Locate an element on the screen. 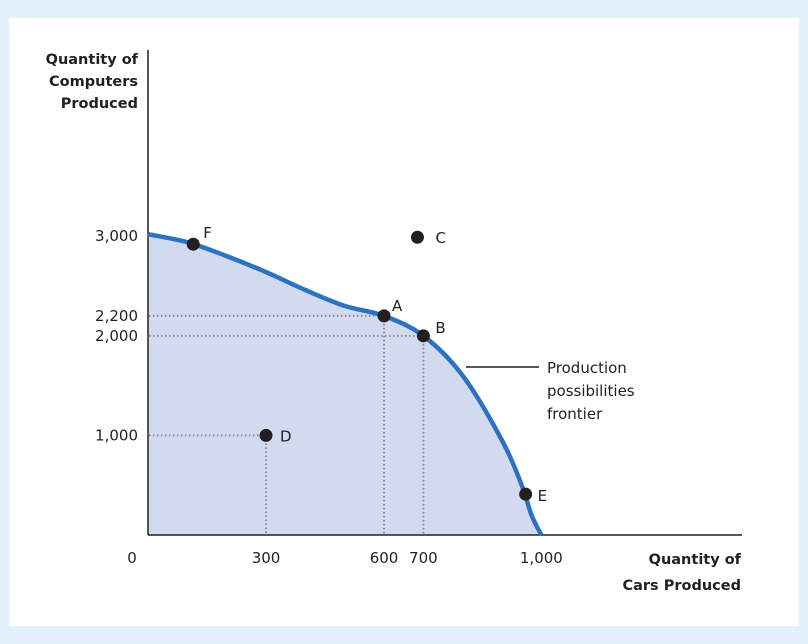  point-D-label: D is located at coordinates (286, 436).